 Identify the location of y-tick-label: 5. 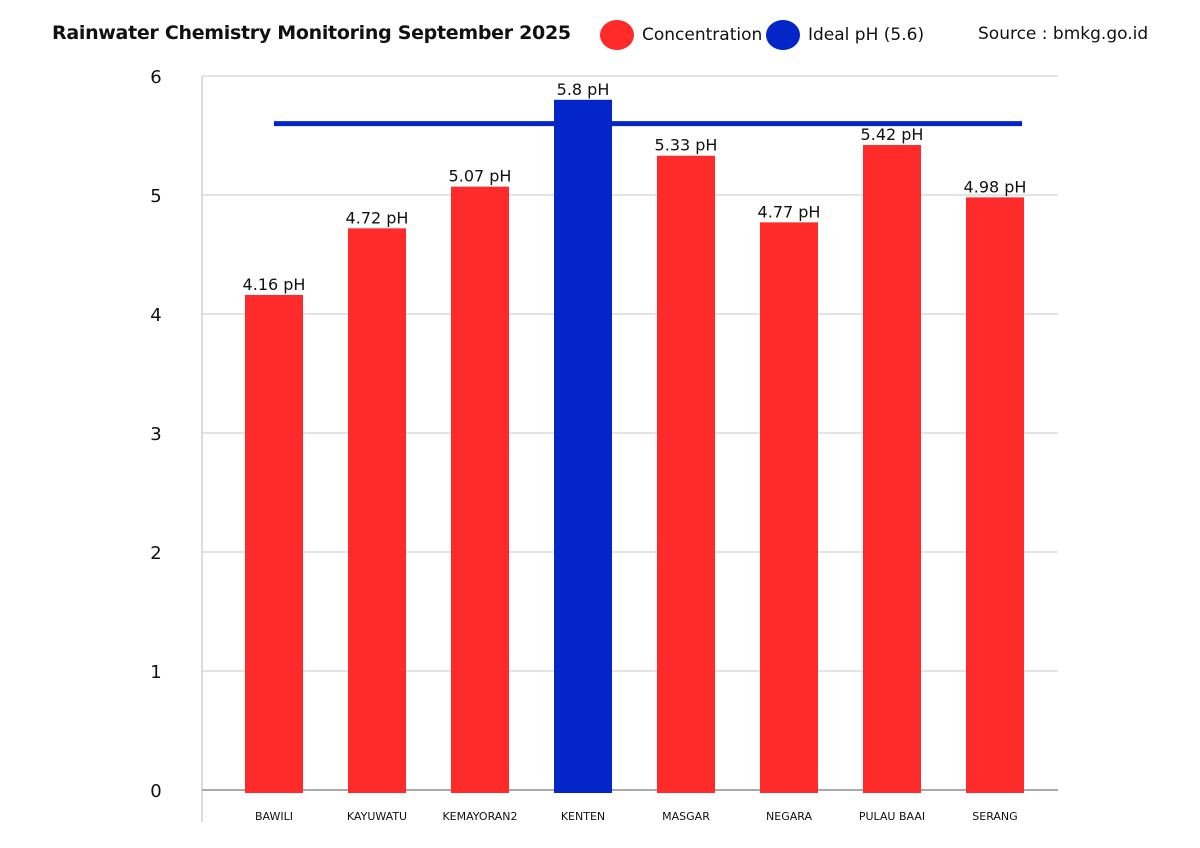
(155, 196).